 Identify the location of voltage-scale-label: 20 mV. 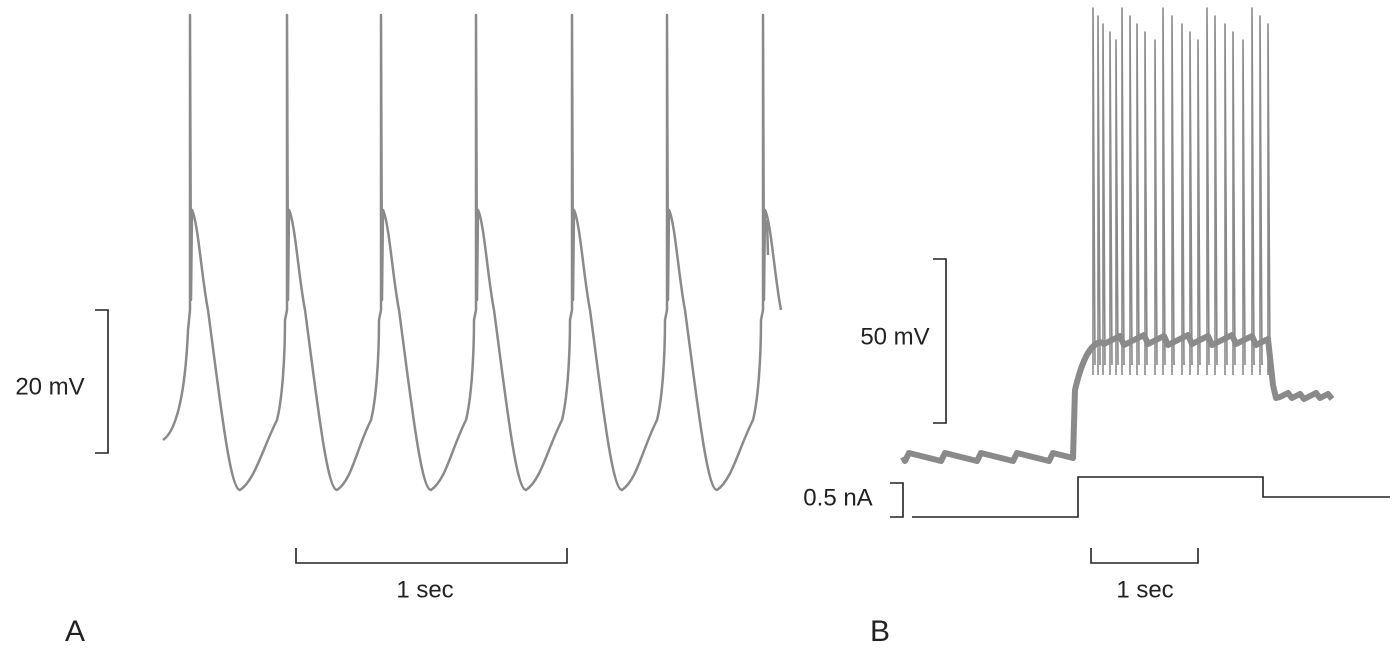
(49, 386).